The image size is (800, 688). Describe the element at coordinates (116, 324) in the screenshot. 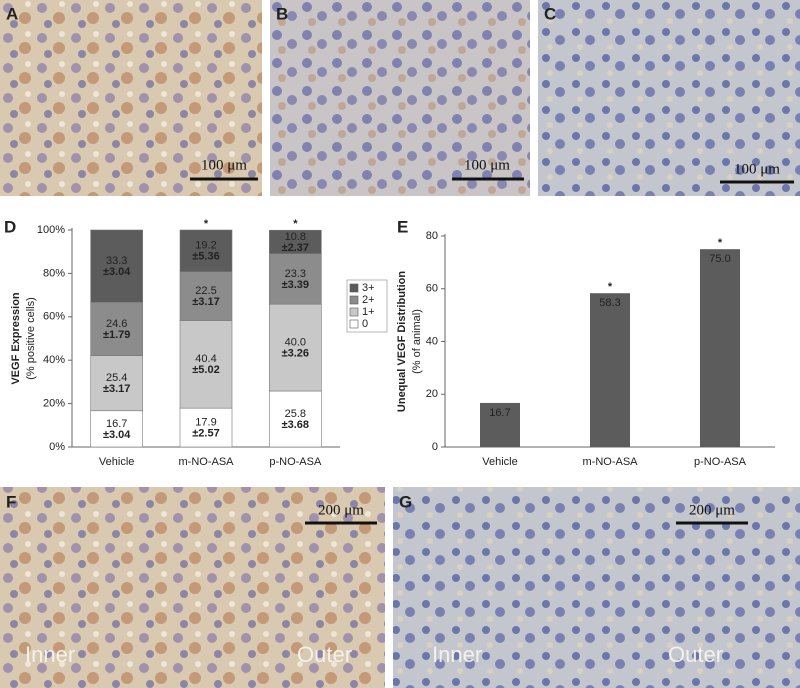

I see `value-label: 24.6` at that location.